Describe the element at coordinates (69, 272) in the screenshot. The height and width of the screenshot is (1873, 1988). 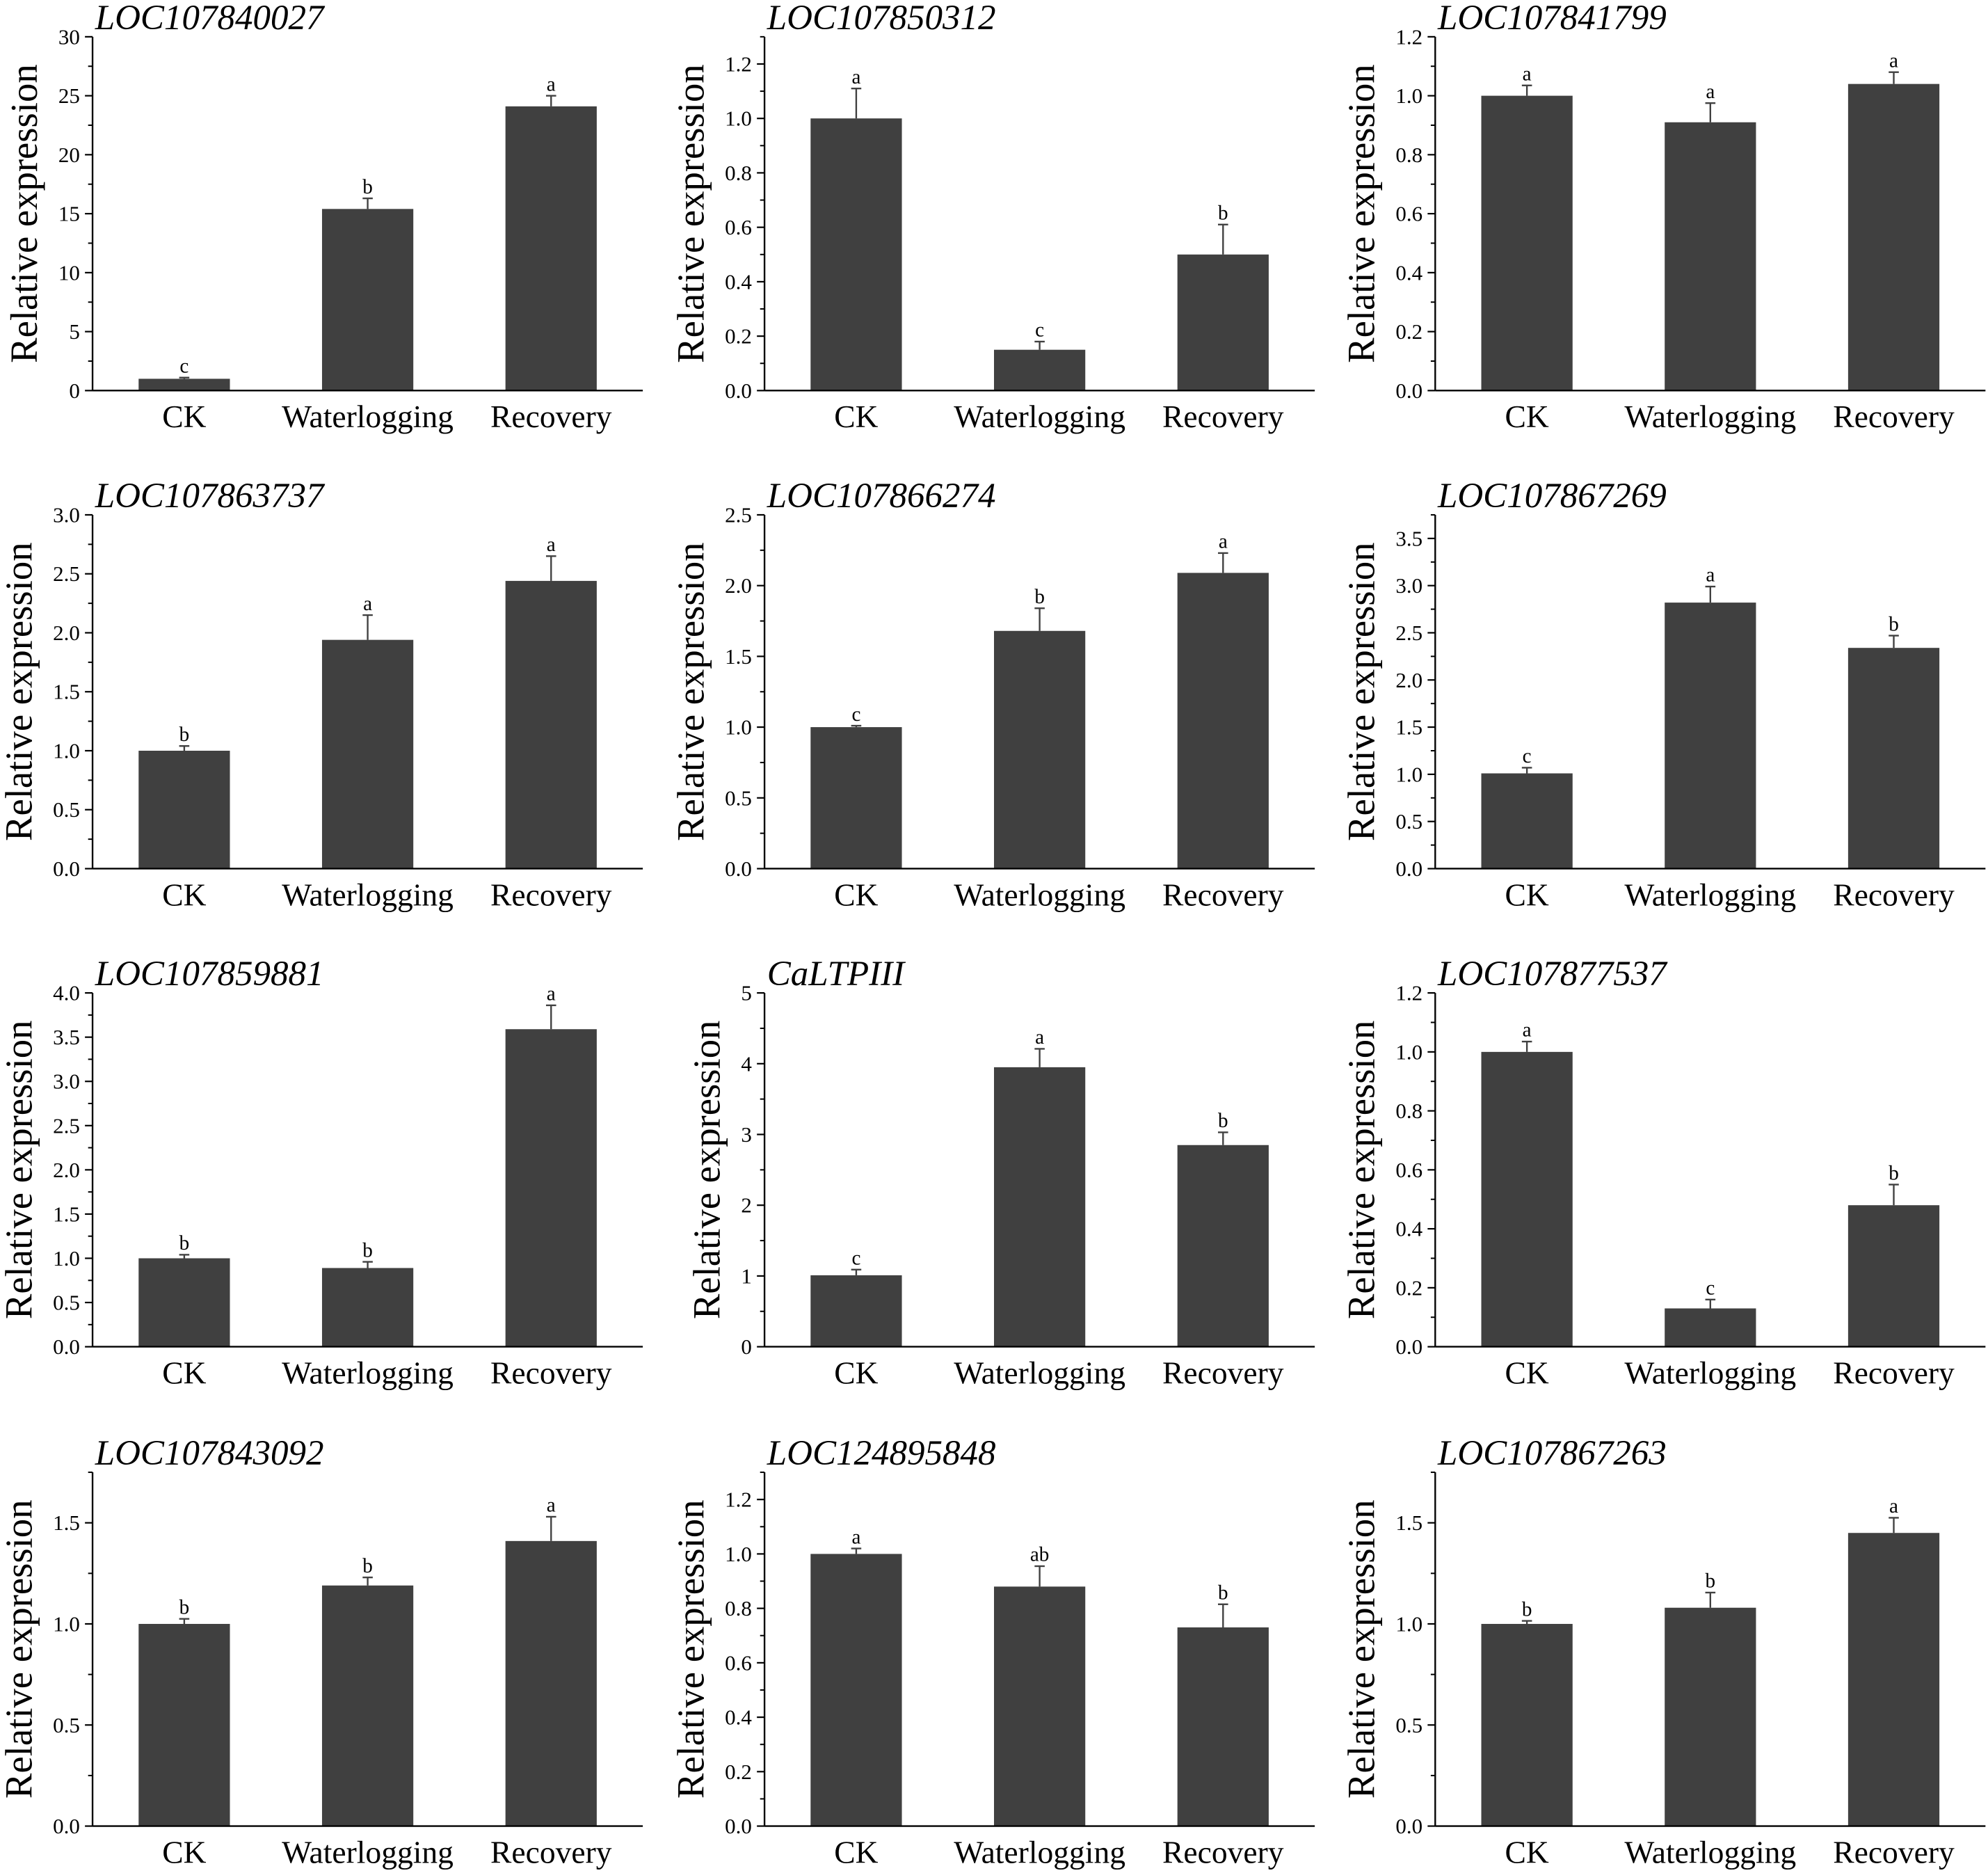
I see `y-tick-label: 10` at that location.